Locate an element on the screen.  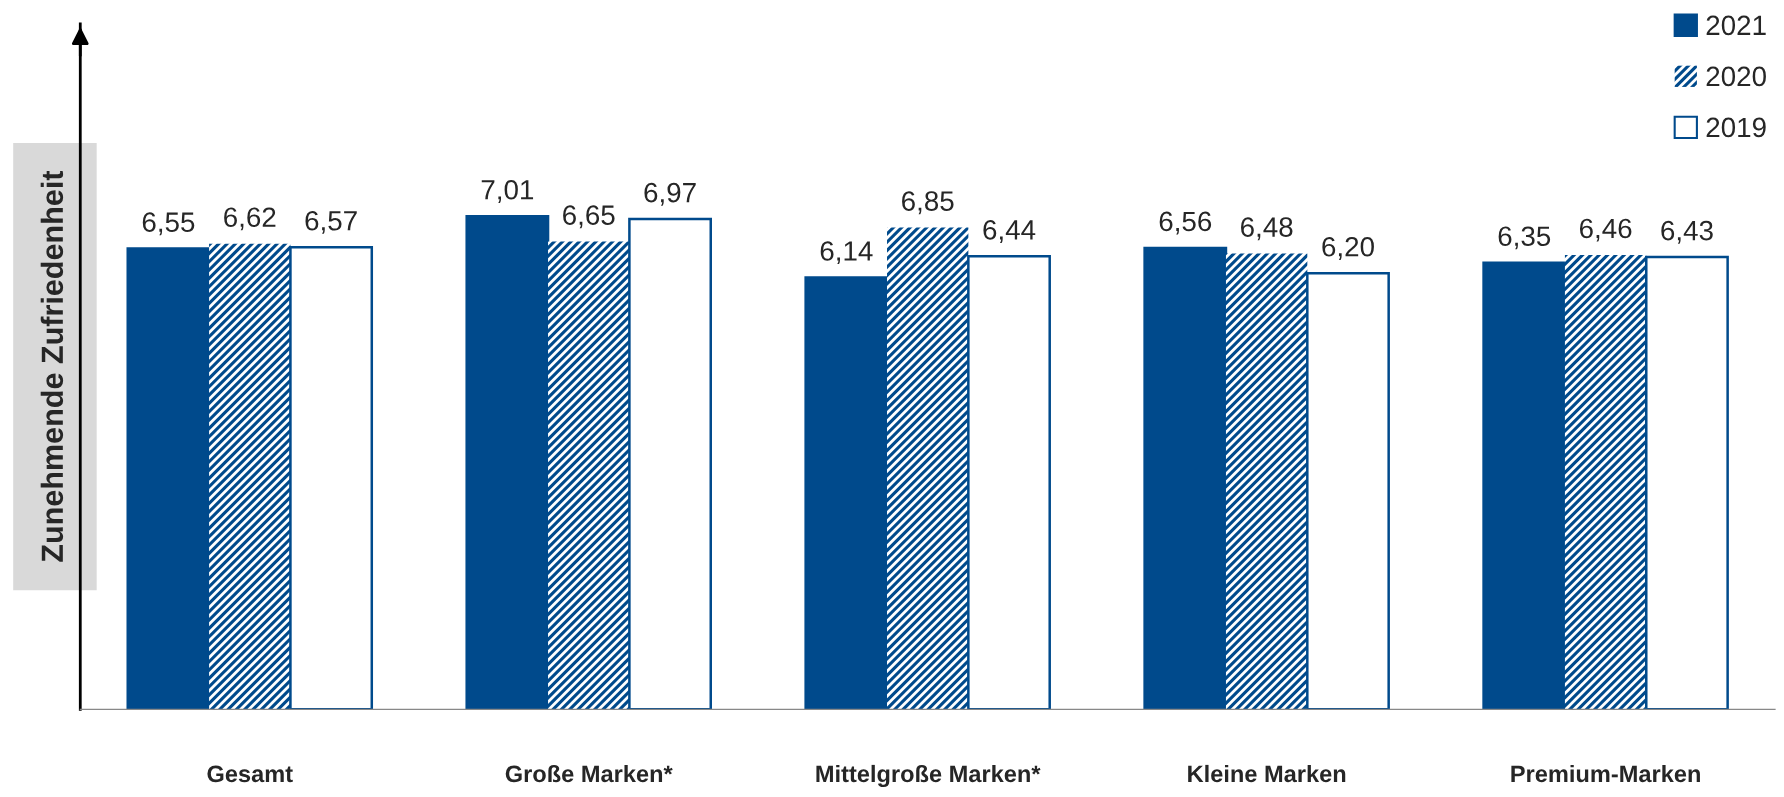
data-label: 6,20 is located at coordinates (1348, 248).